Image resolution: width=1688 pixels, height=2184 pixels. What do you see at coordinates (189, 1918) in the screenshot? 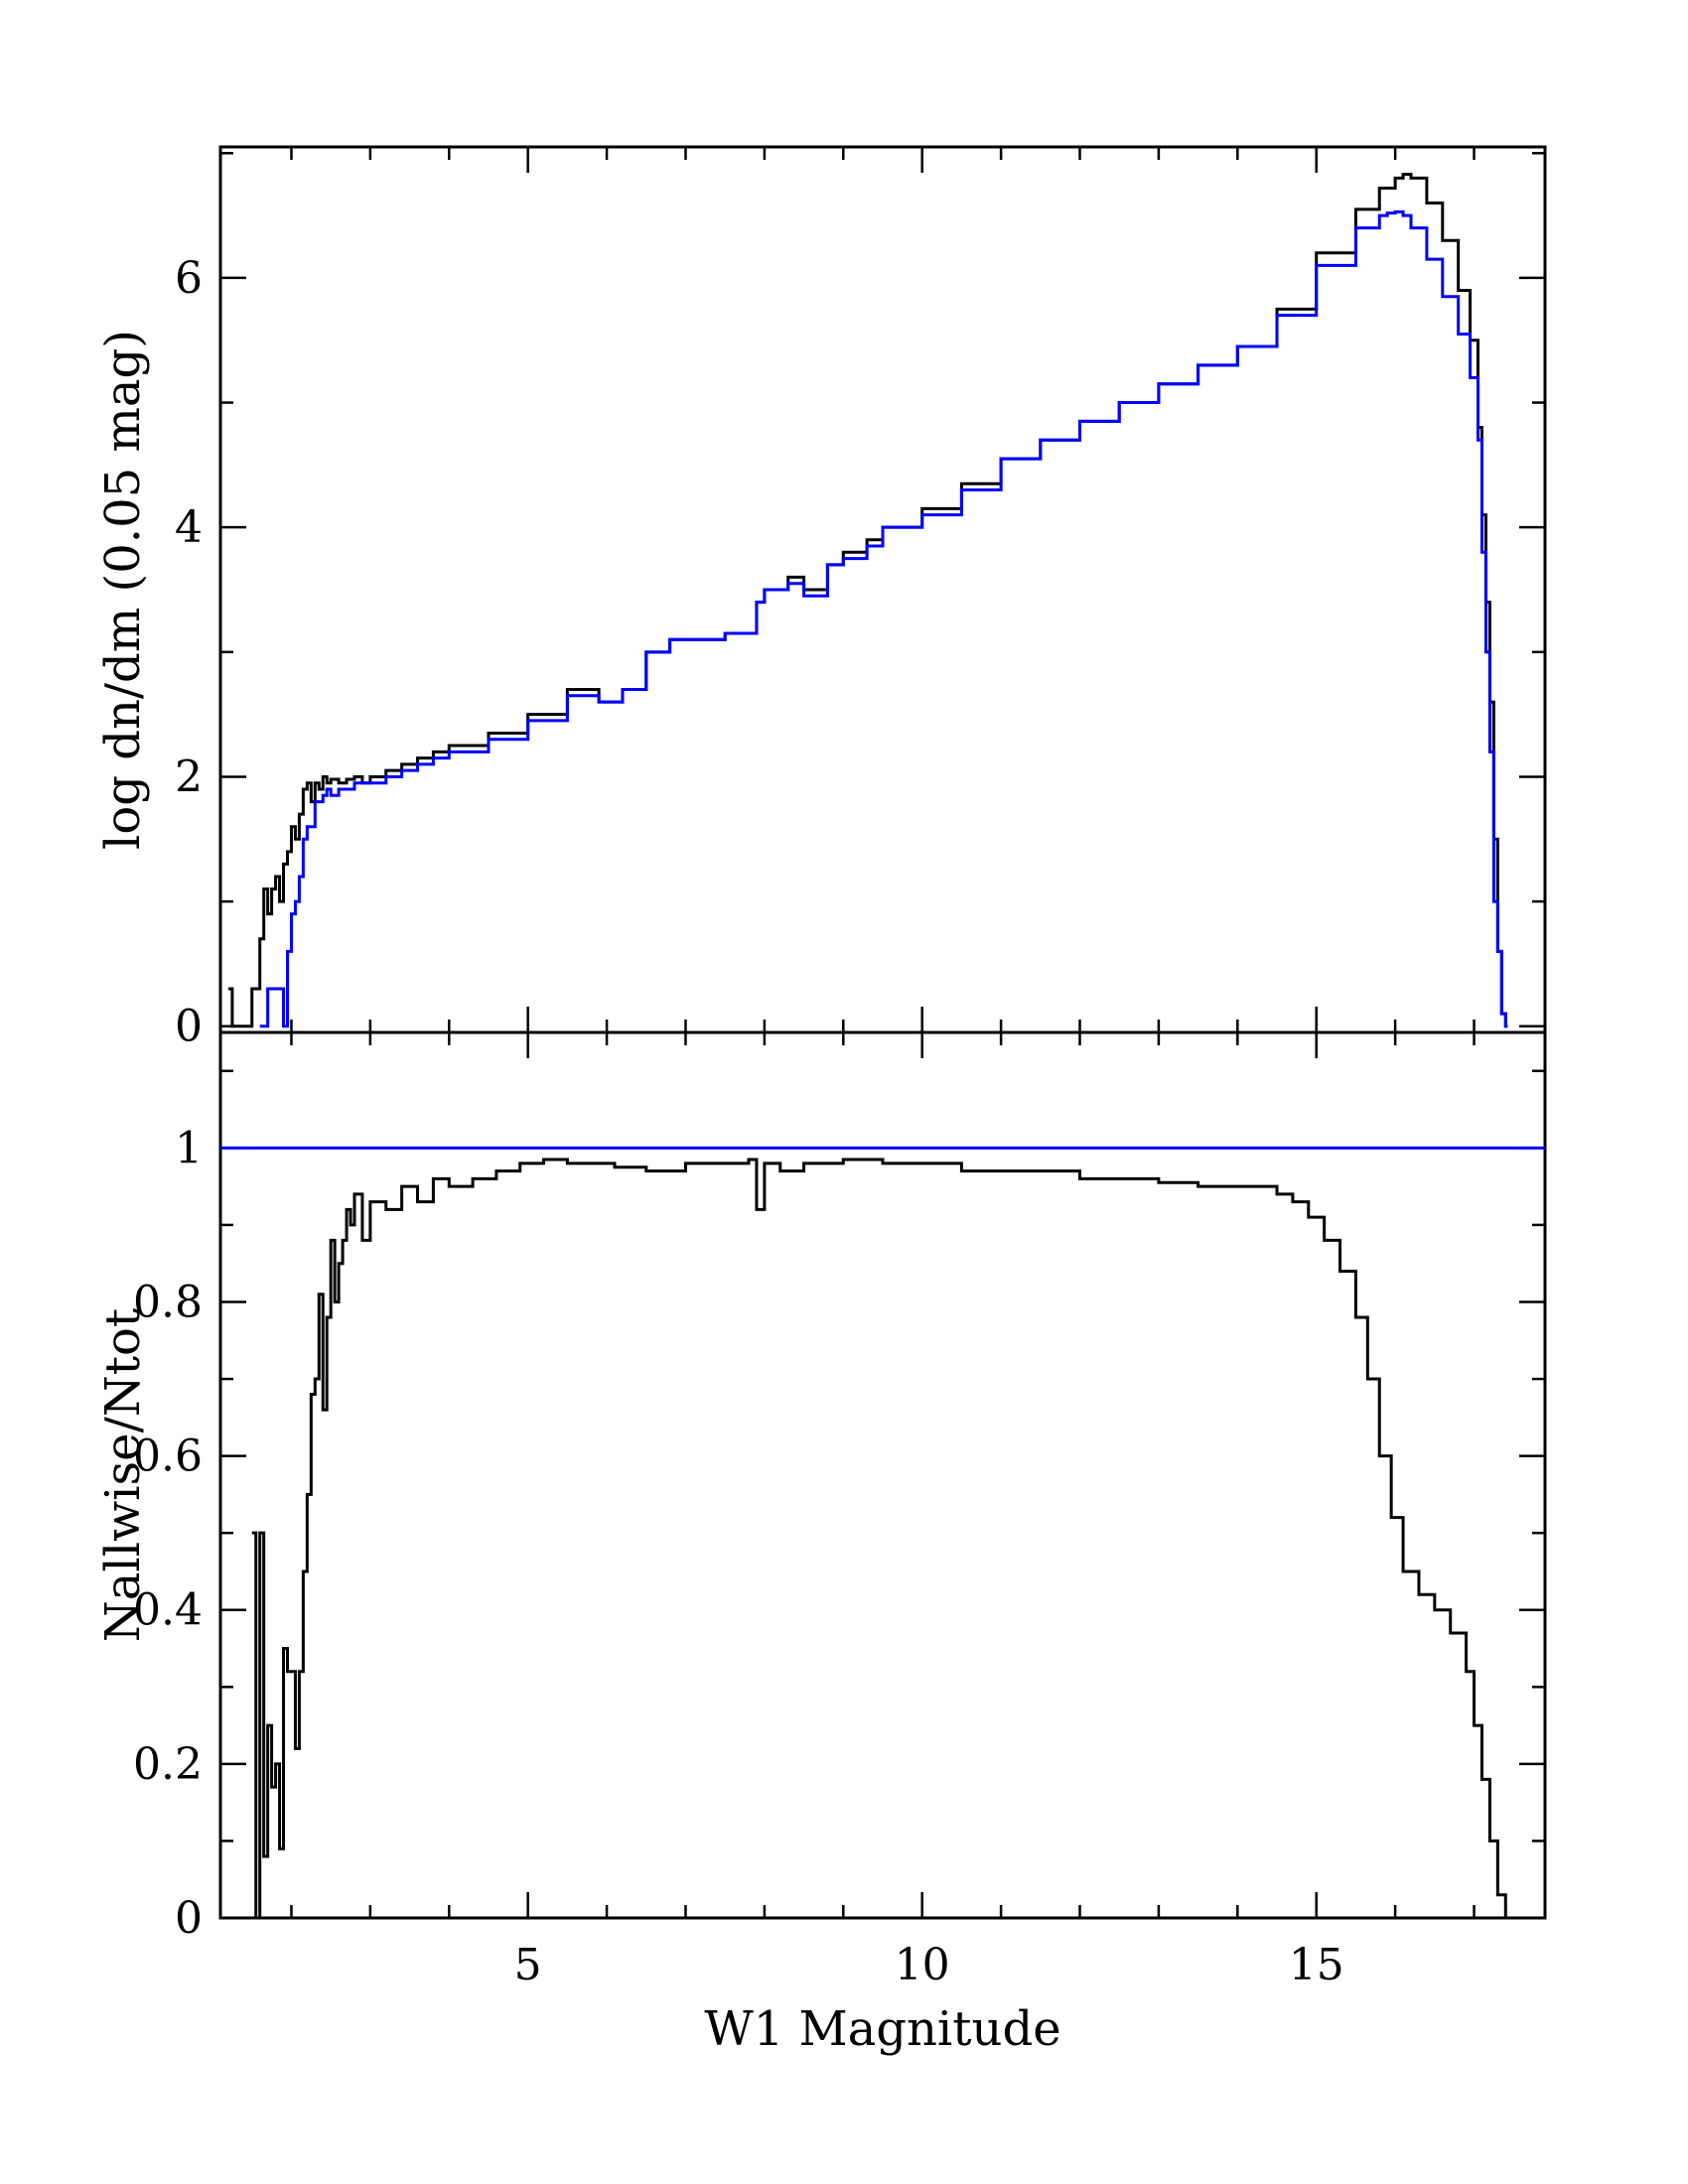
I see `bottom-ytick-label: 0` at bounding box center [189, 1918].